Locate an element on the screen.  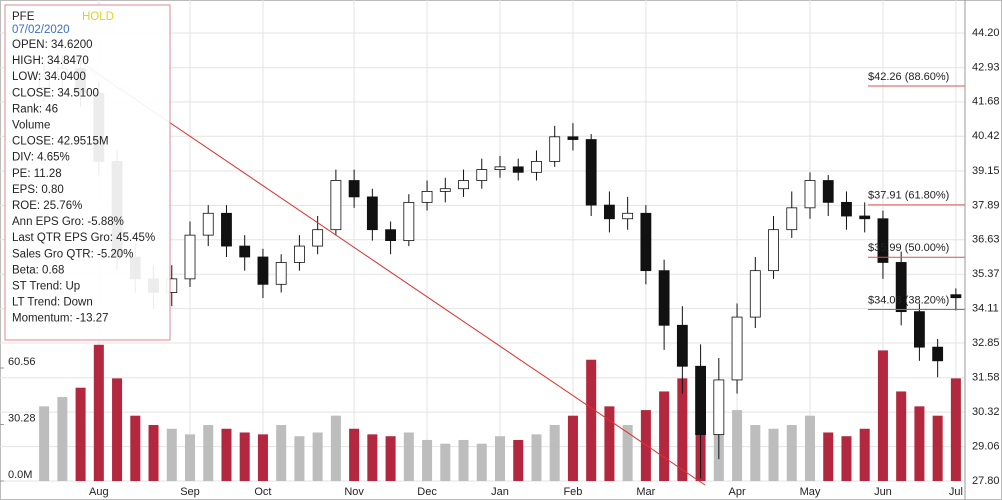
info-box is located at coordinates (87, 172).